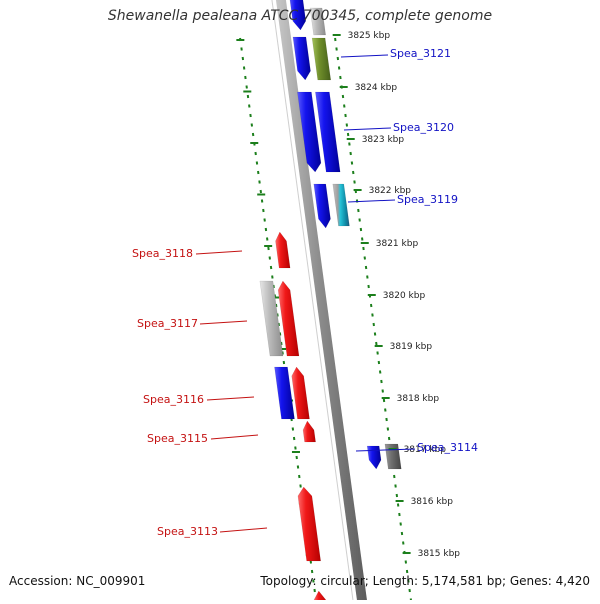  What do you see at coordinates (411, 347) in the screenshot?
I see `scale-tick-label: 3819 kbp` at bounding box center [411, 347].